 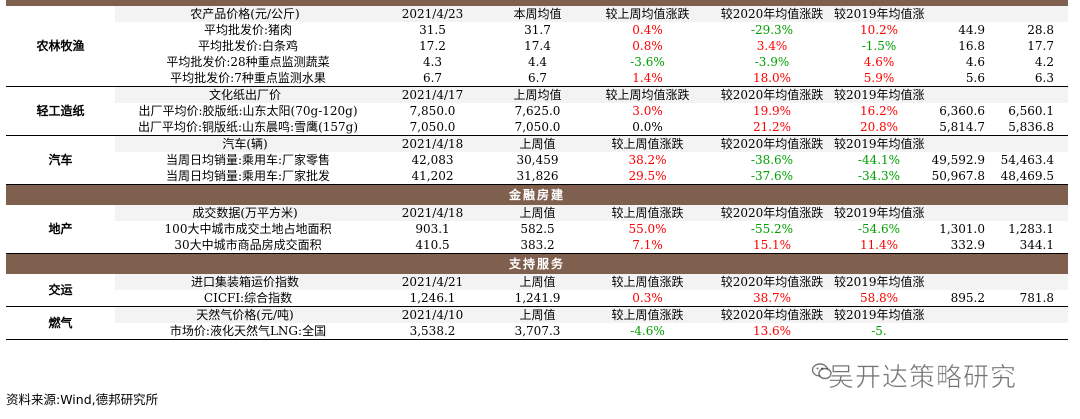 I want to click on top-band, so click(x=537, y=3).